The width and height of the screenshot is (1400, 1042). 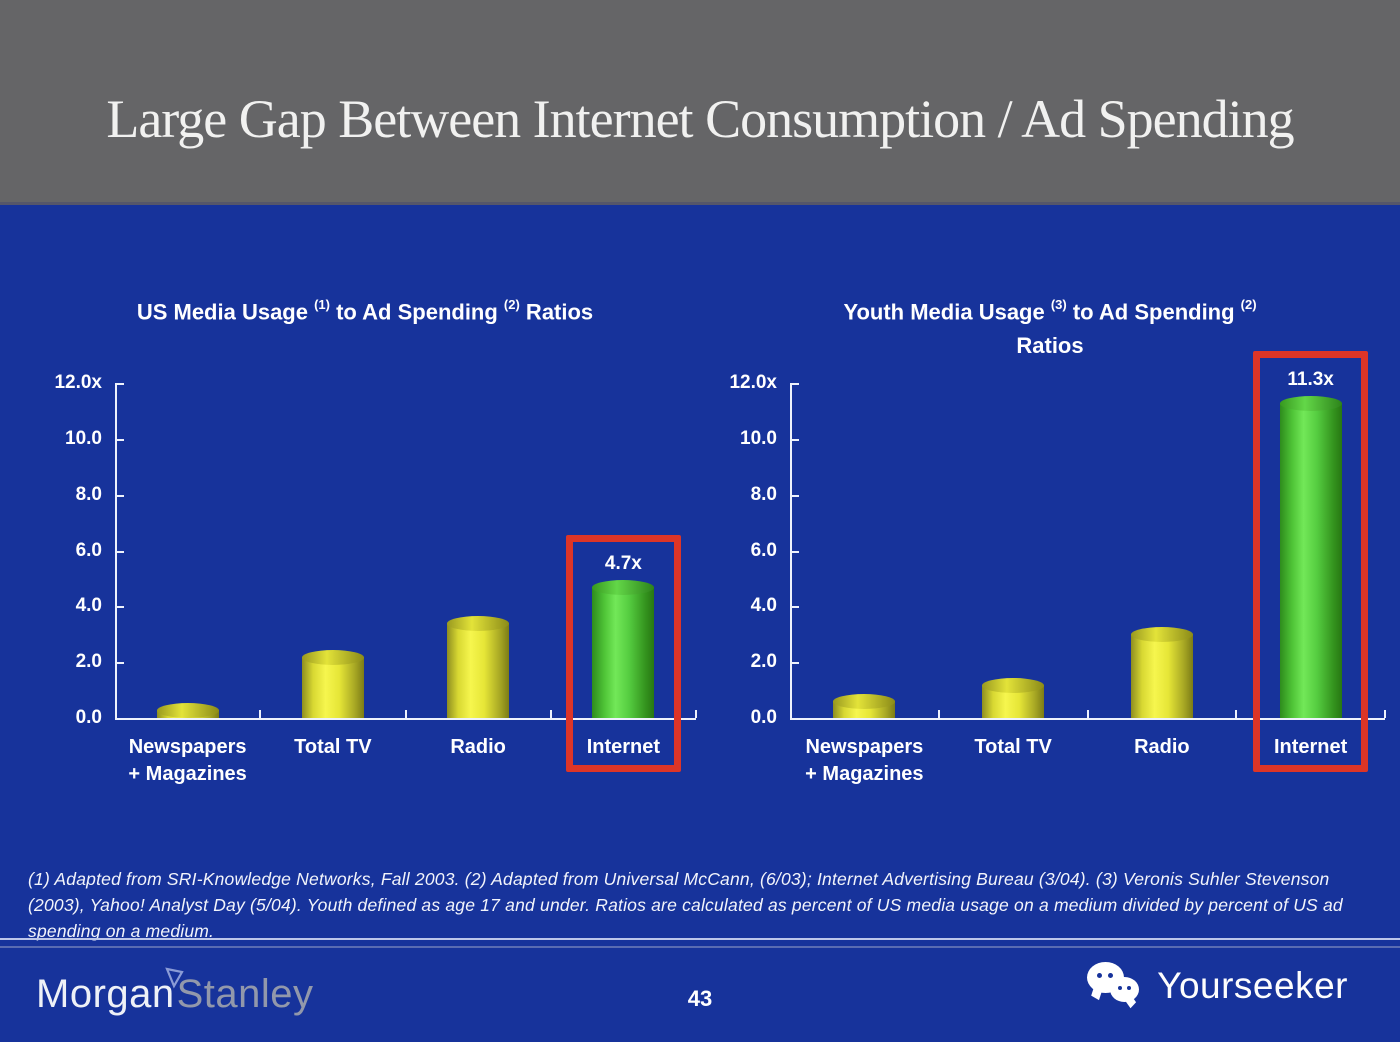 I want to click on title-text: Ratios, so click(x=556, y=312).